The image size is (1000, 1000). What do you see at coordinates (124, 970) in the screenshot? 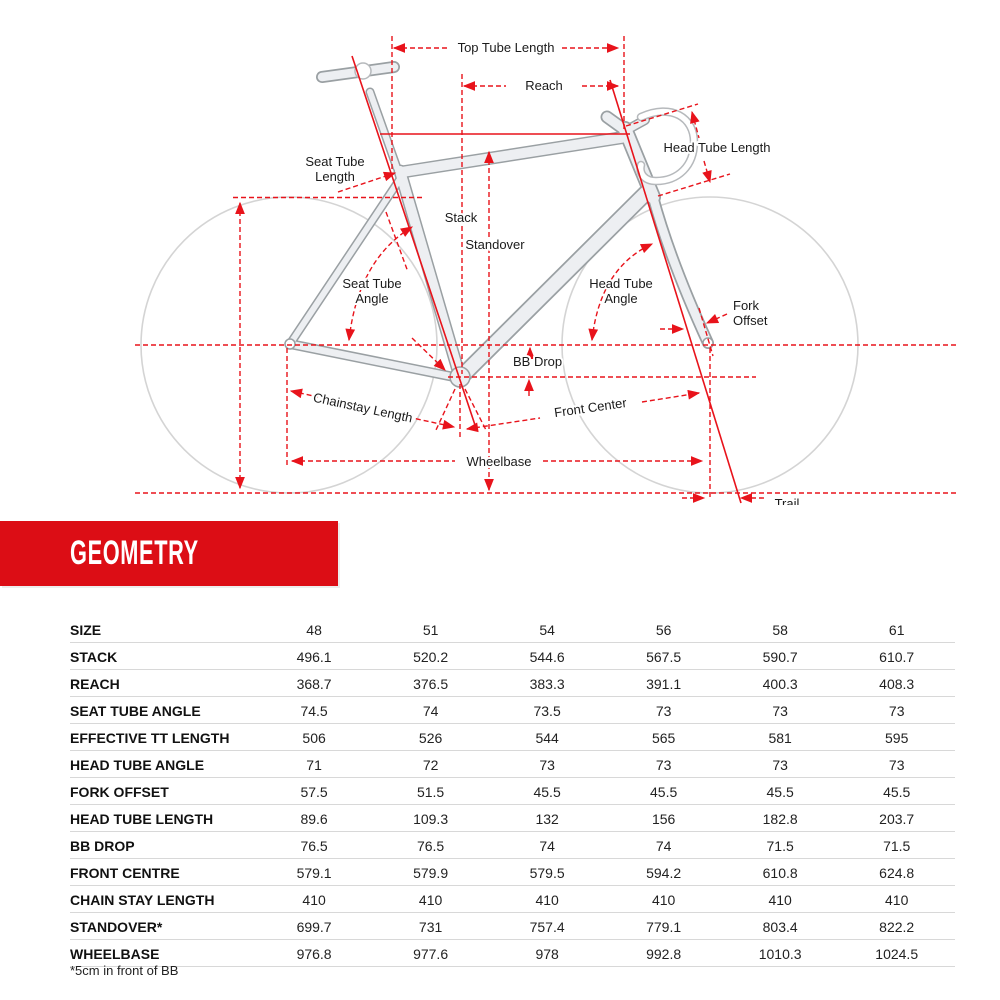
I see `table-footnote: *5cm in front of BB` at bounding box center [124, 970].